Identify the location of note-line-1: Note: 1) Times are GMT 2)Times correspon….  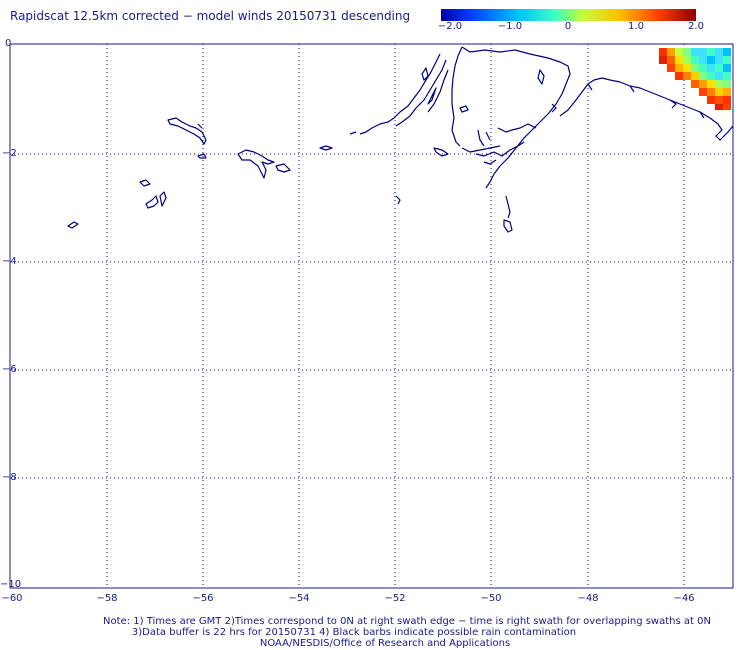
(407, 621).